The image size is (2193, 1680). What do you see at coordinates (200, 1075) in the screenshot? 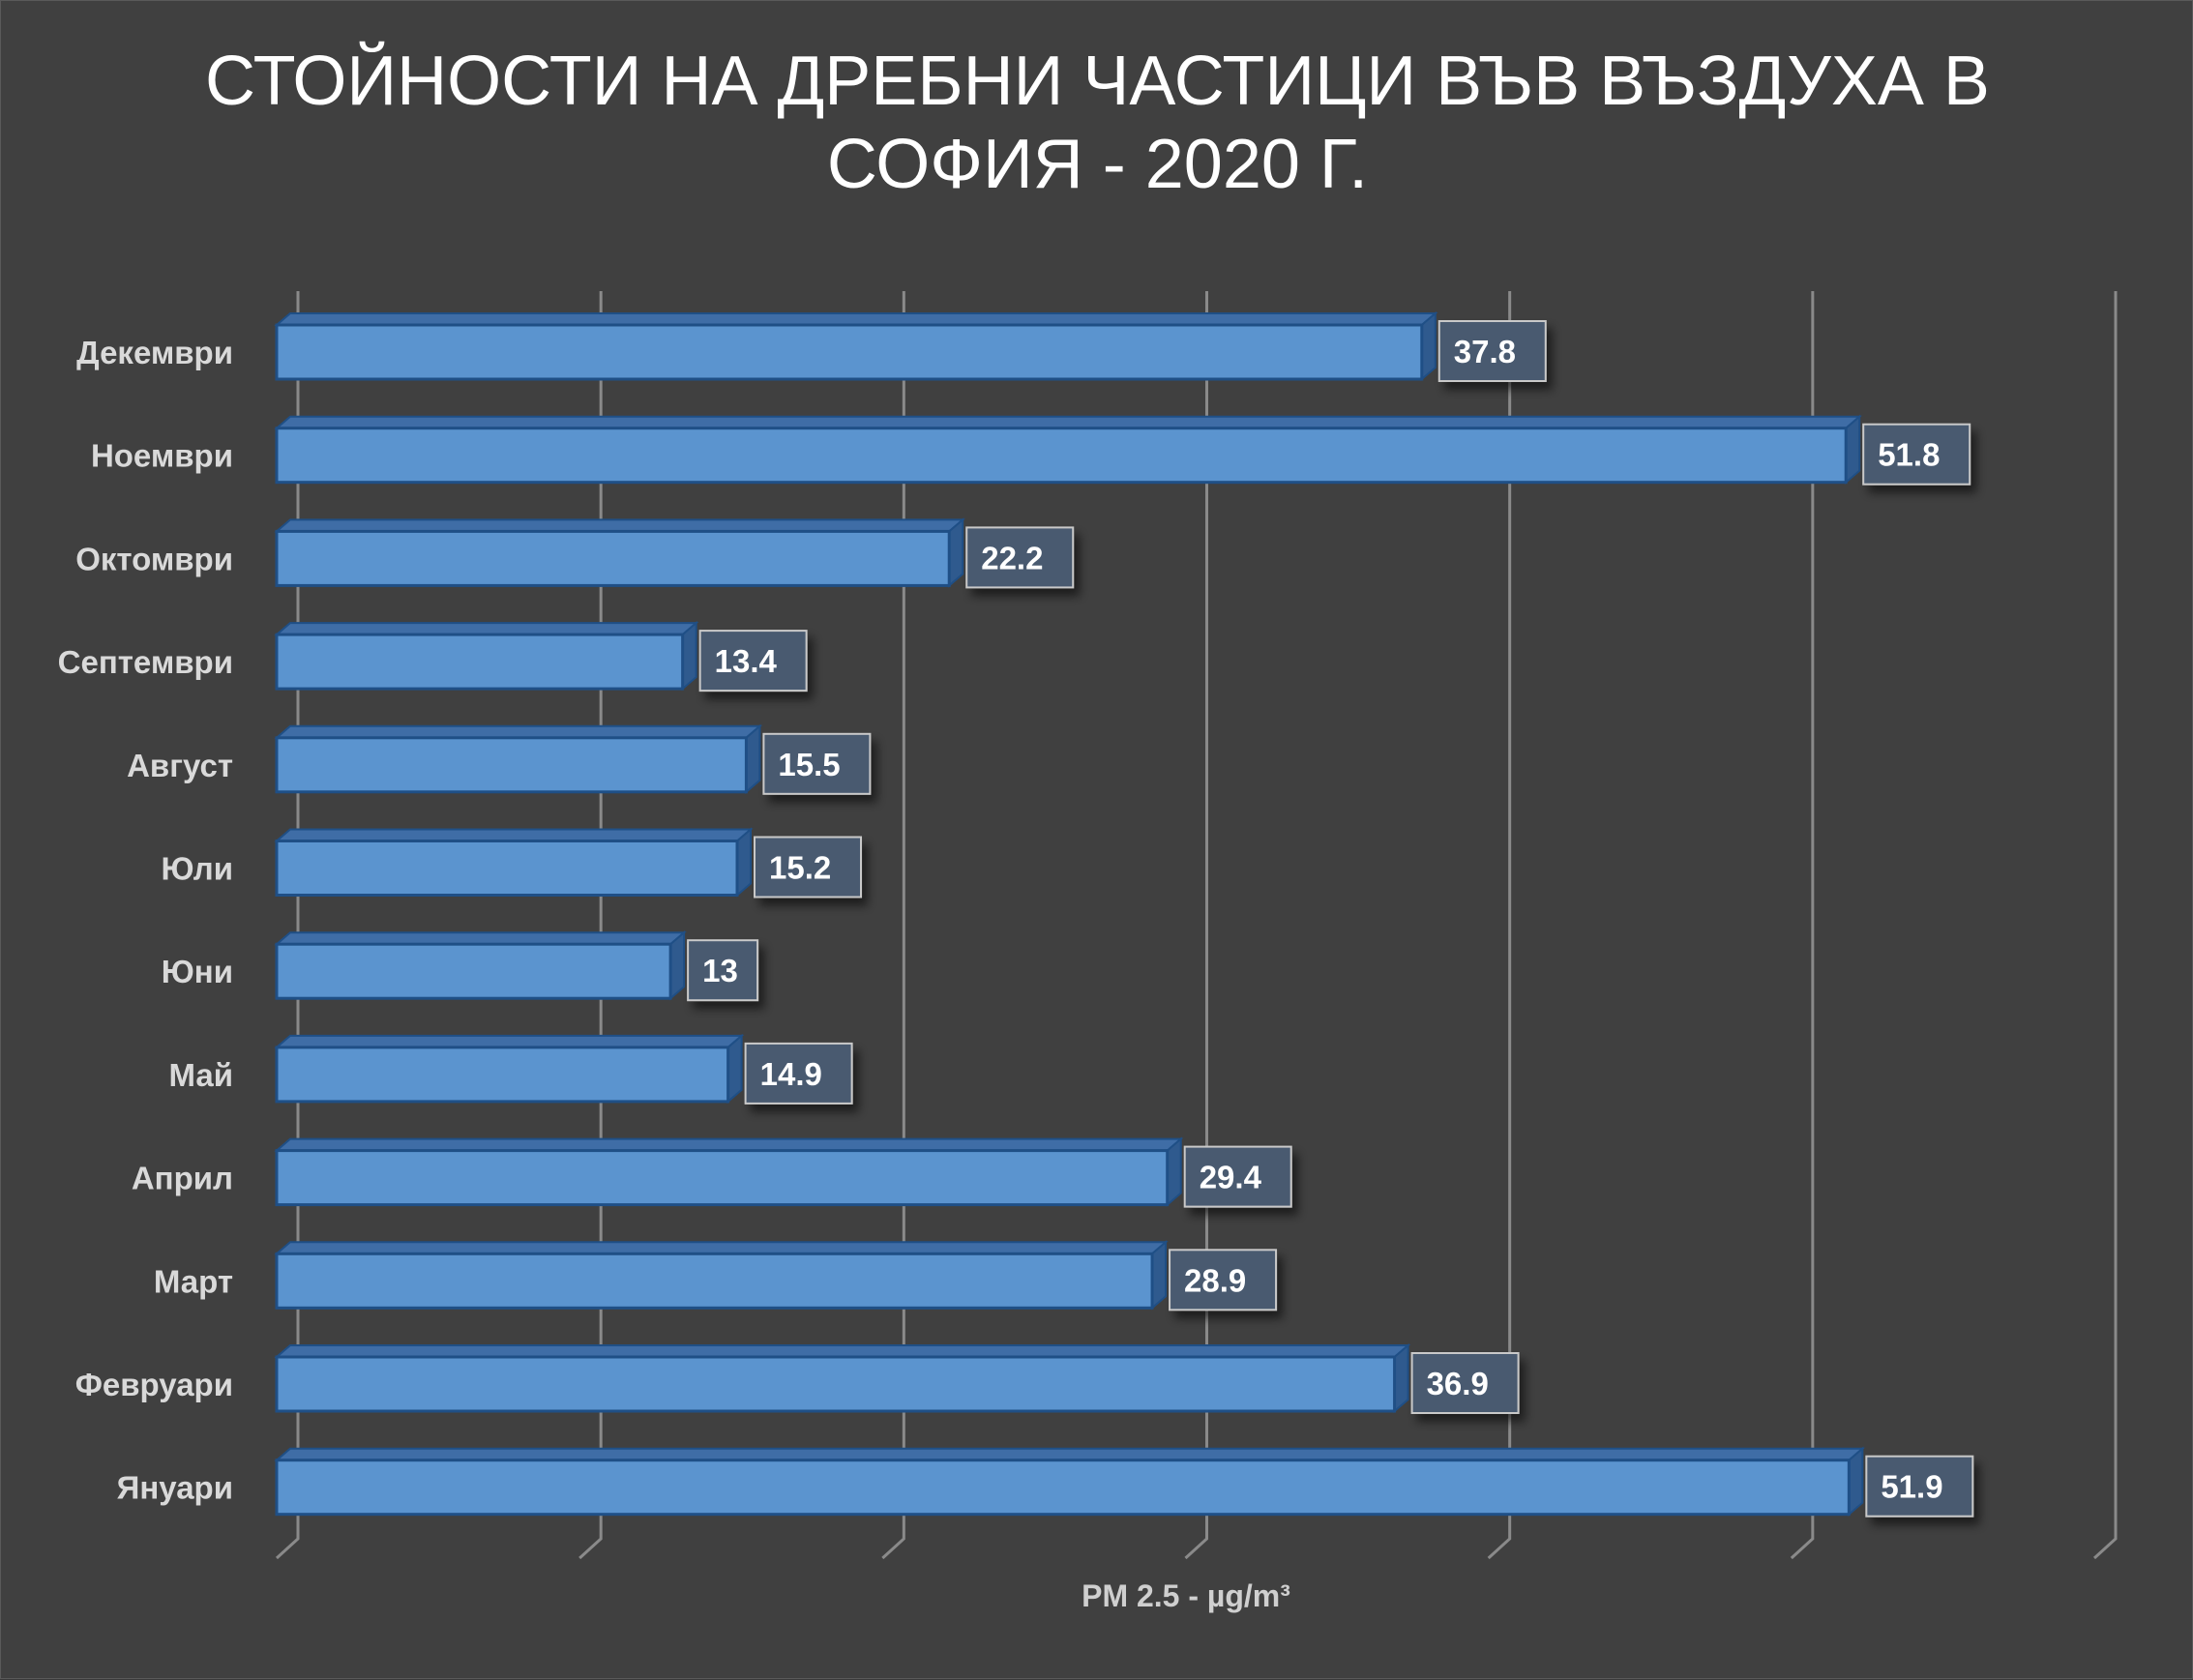
I see `category-label: Май` at bounding box center [200, 1075].